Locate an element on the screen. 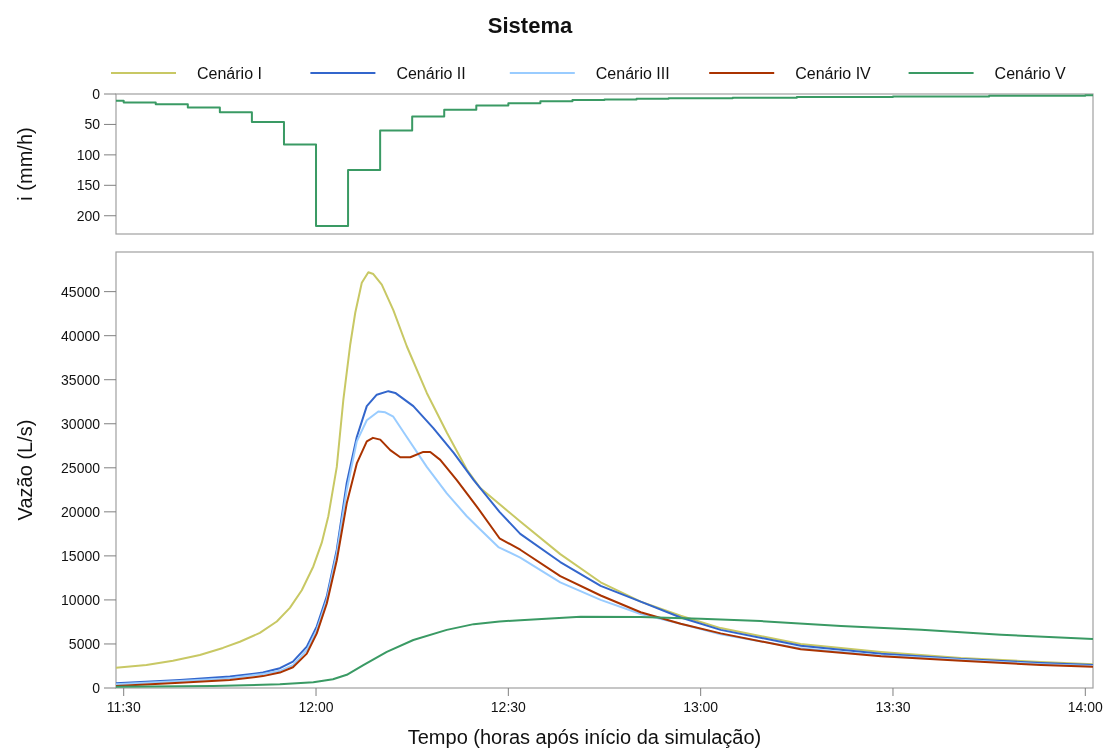 The image size is (1108, 749). y-axis-title: Vazão (L/s) is located at coordinates (25, 470).